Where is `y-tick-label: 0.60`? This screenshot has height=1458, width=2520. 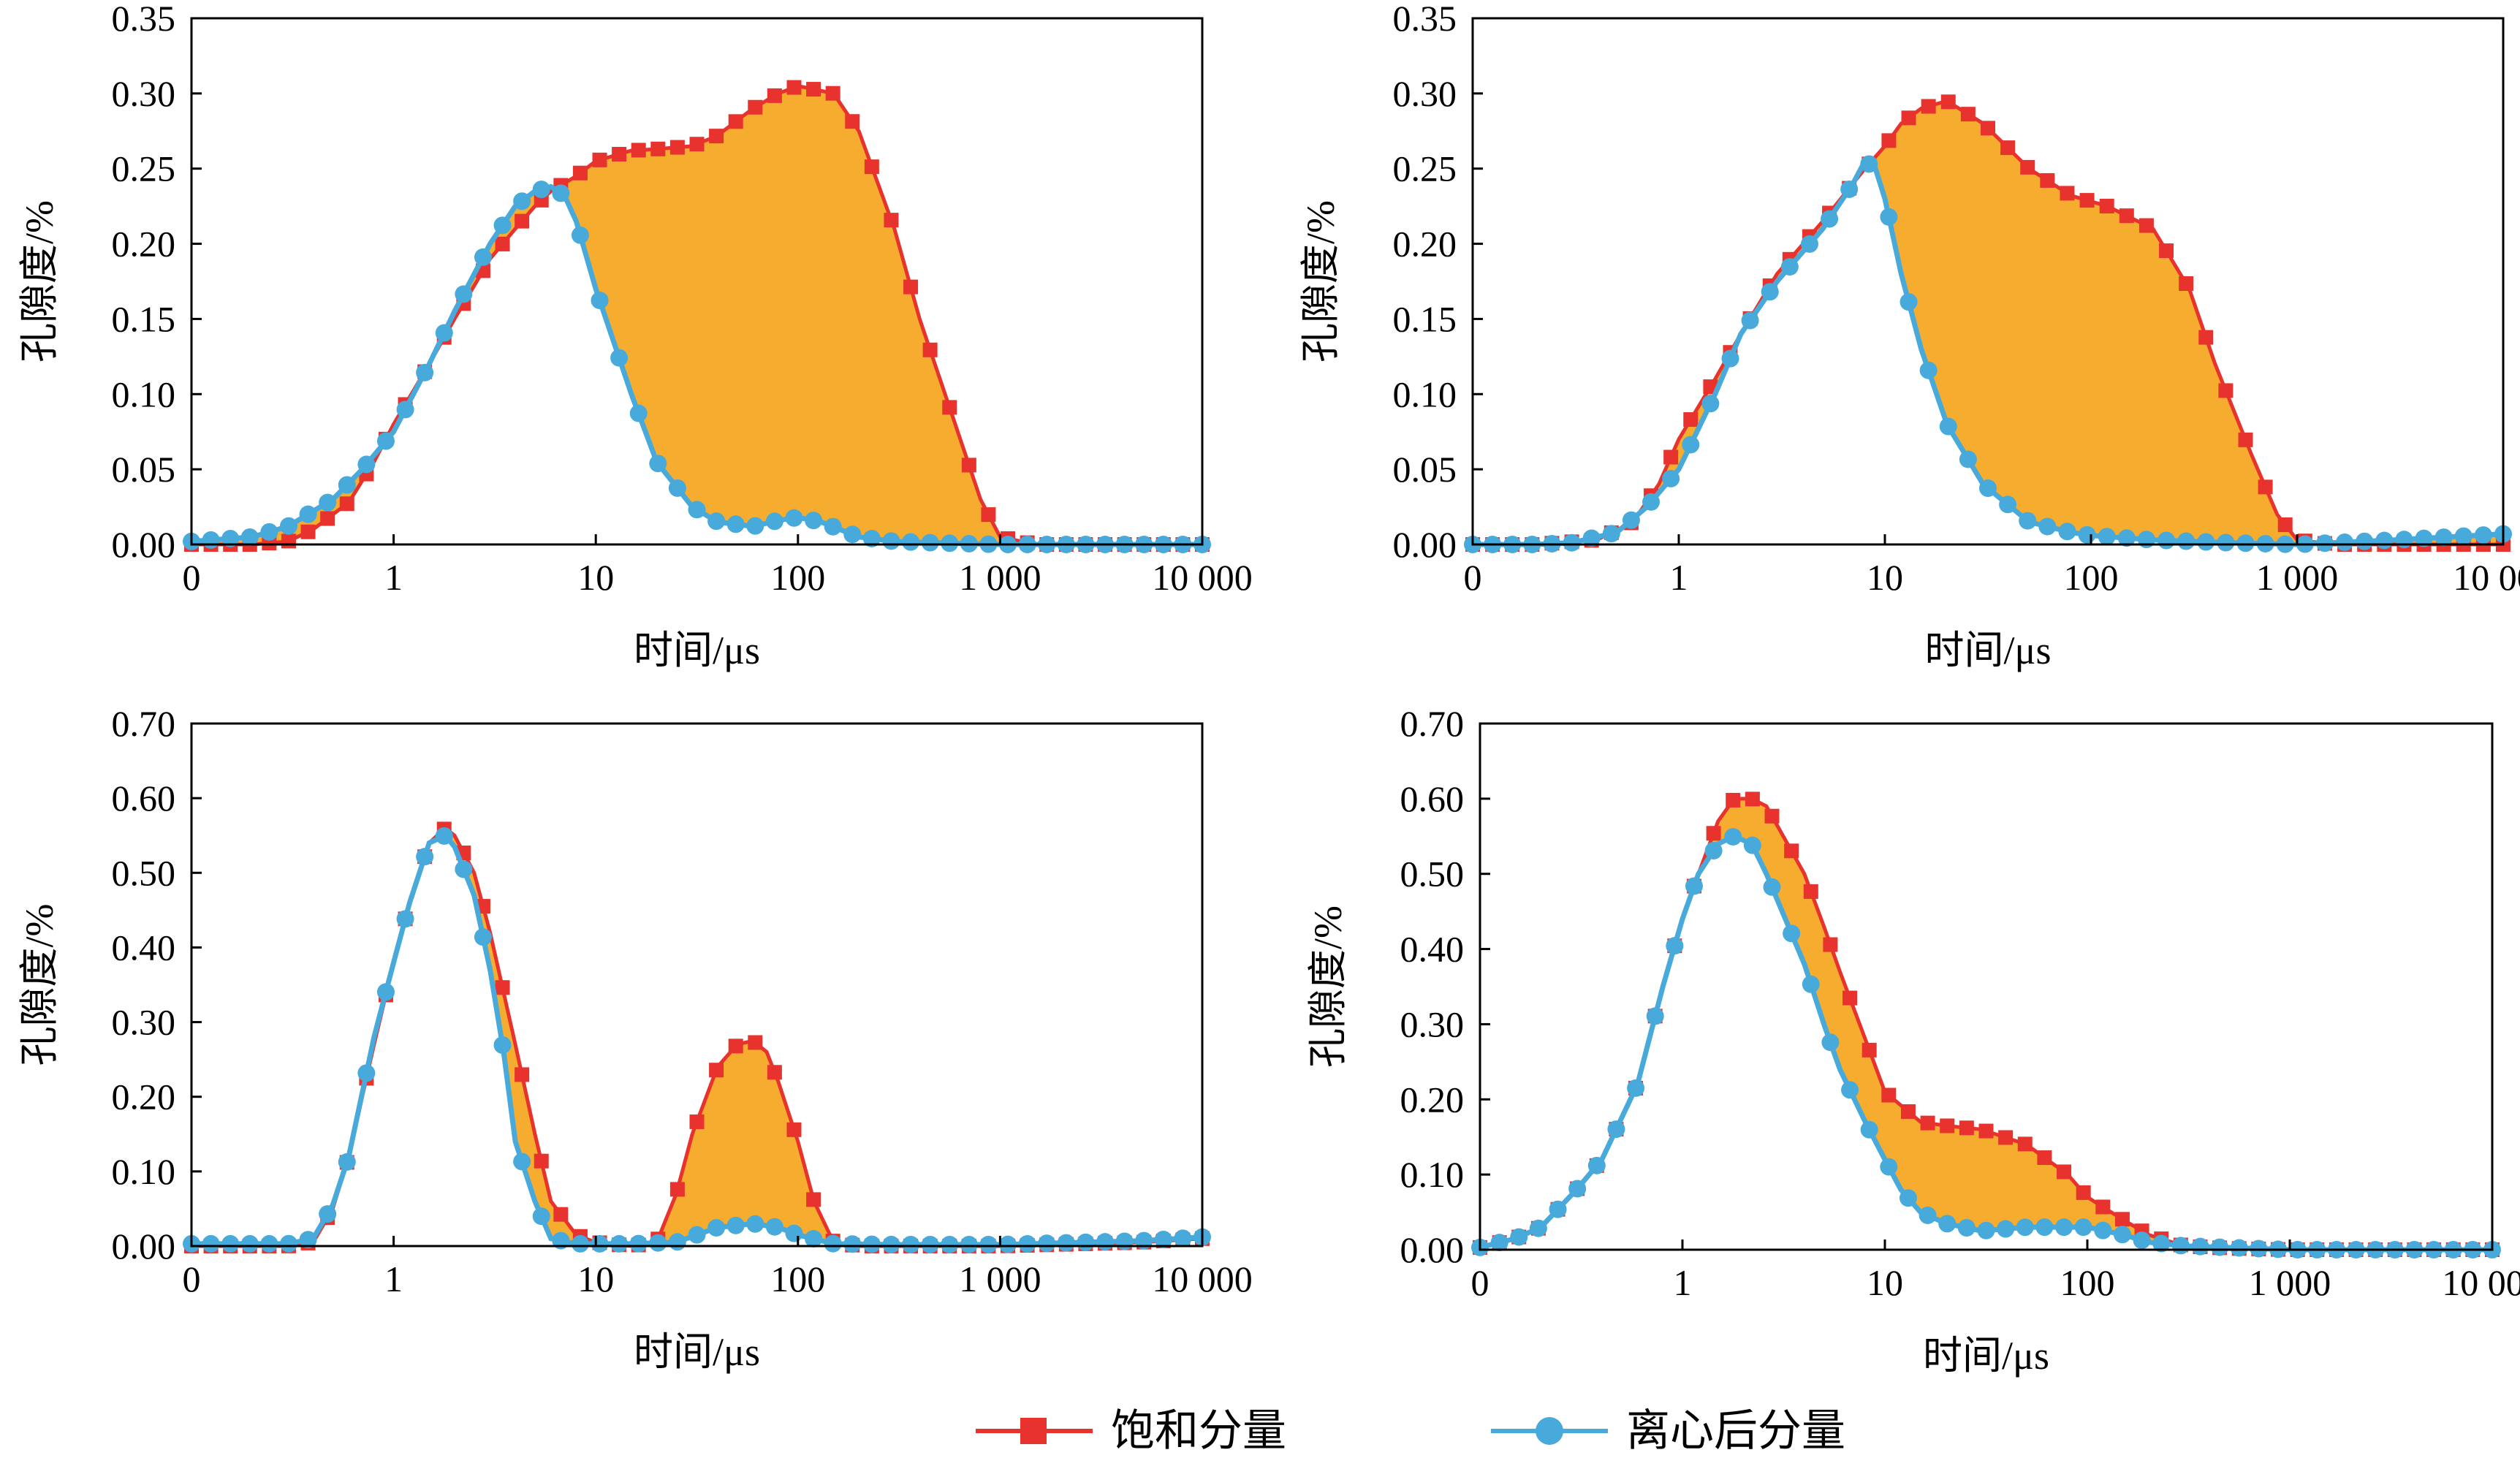
y-tick-label: 0.60 is located at coordinates (1432, 798).